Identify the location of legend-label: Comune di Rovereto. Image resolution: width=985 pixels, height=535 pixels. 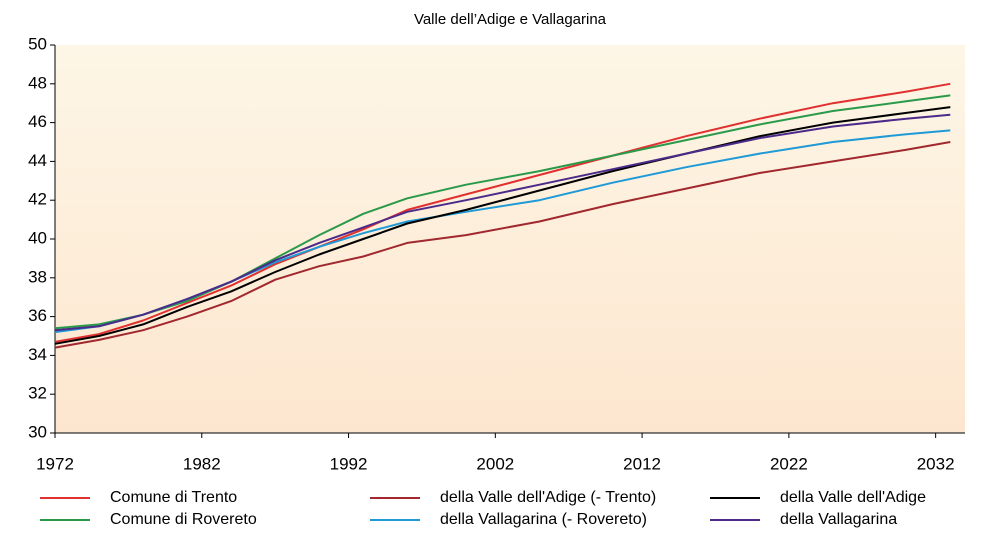
(183, 519).